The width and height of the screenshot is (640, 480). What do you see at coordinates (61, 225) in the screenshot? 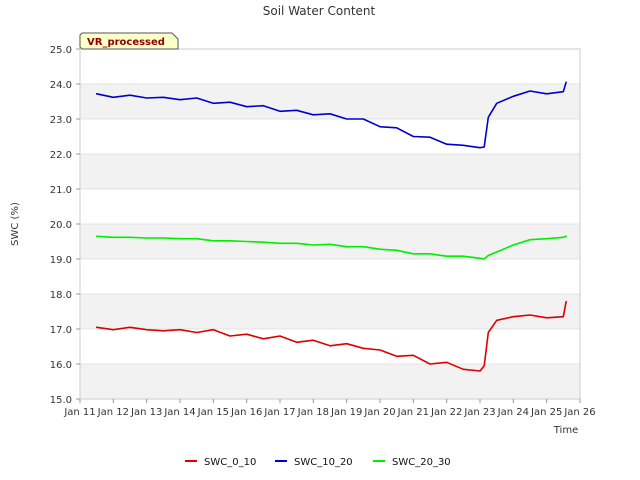
I see `y-tick-label: 20.0` at bounding box center [61, 225].